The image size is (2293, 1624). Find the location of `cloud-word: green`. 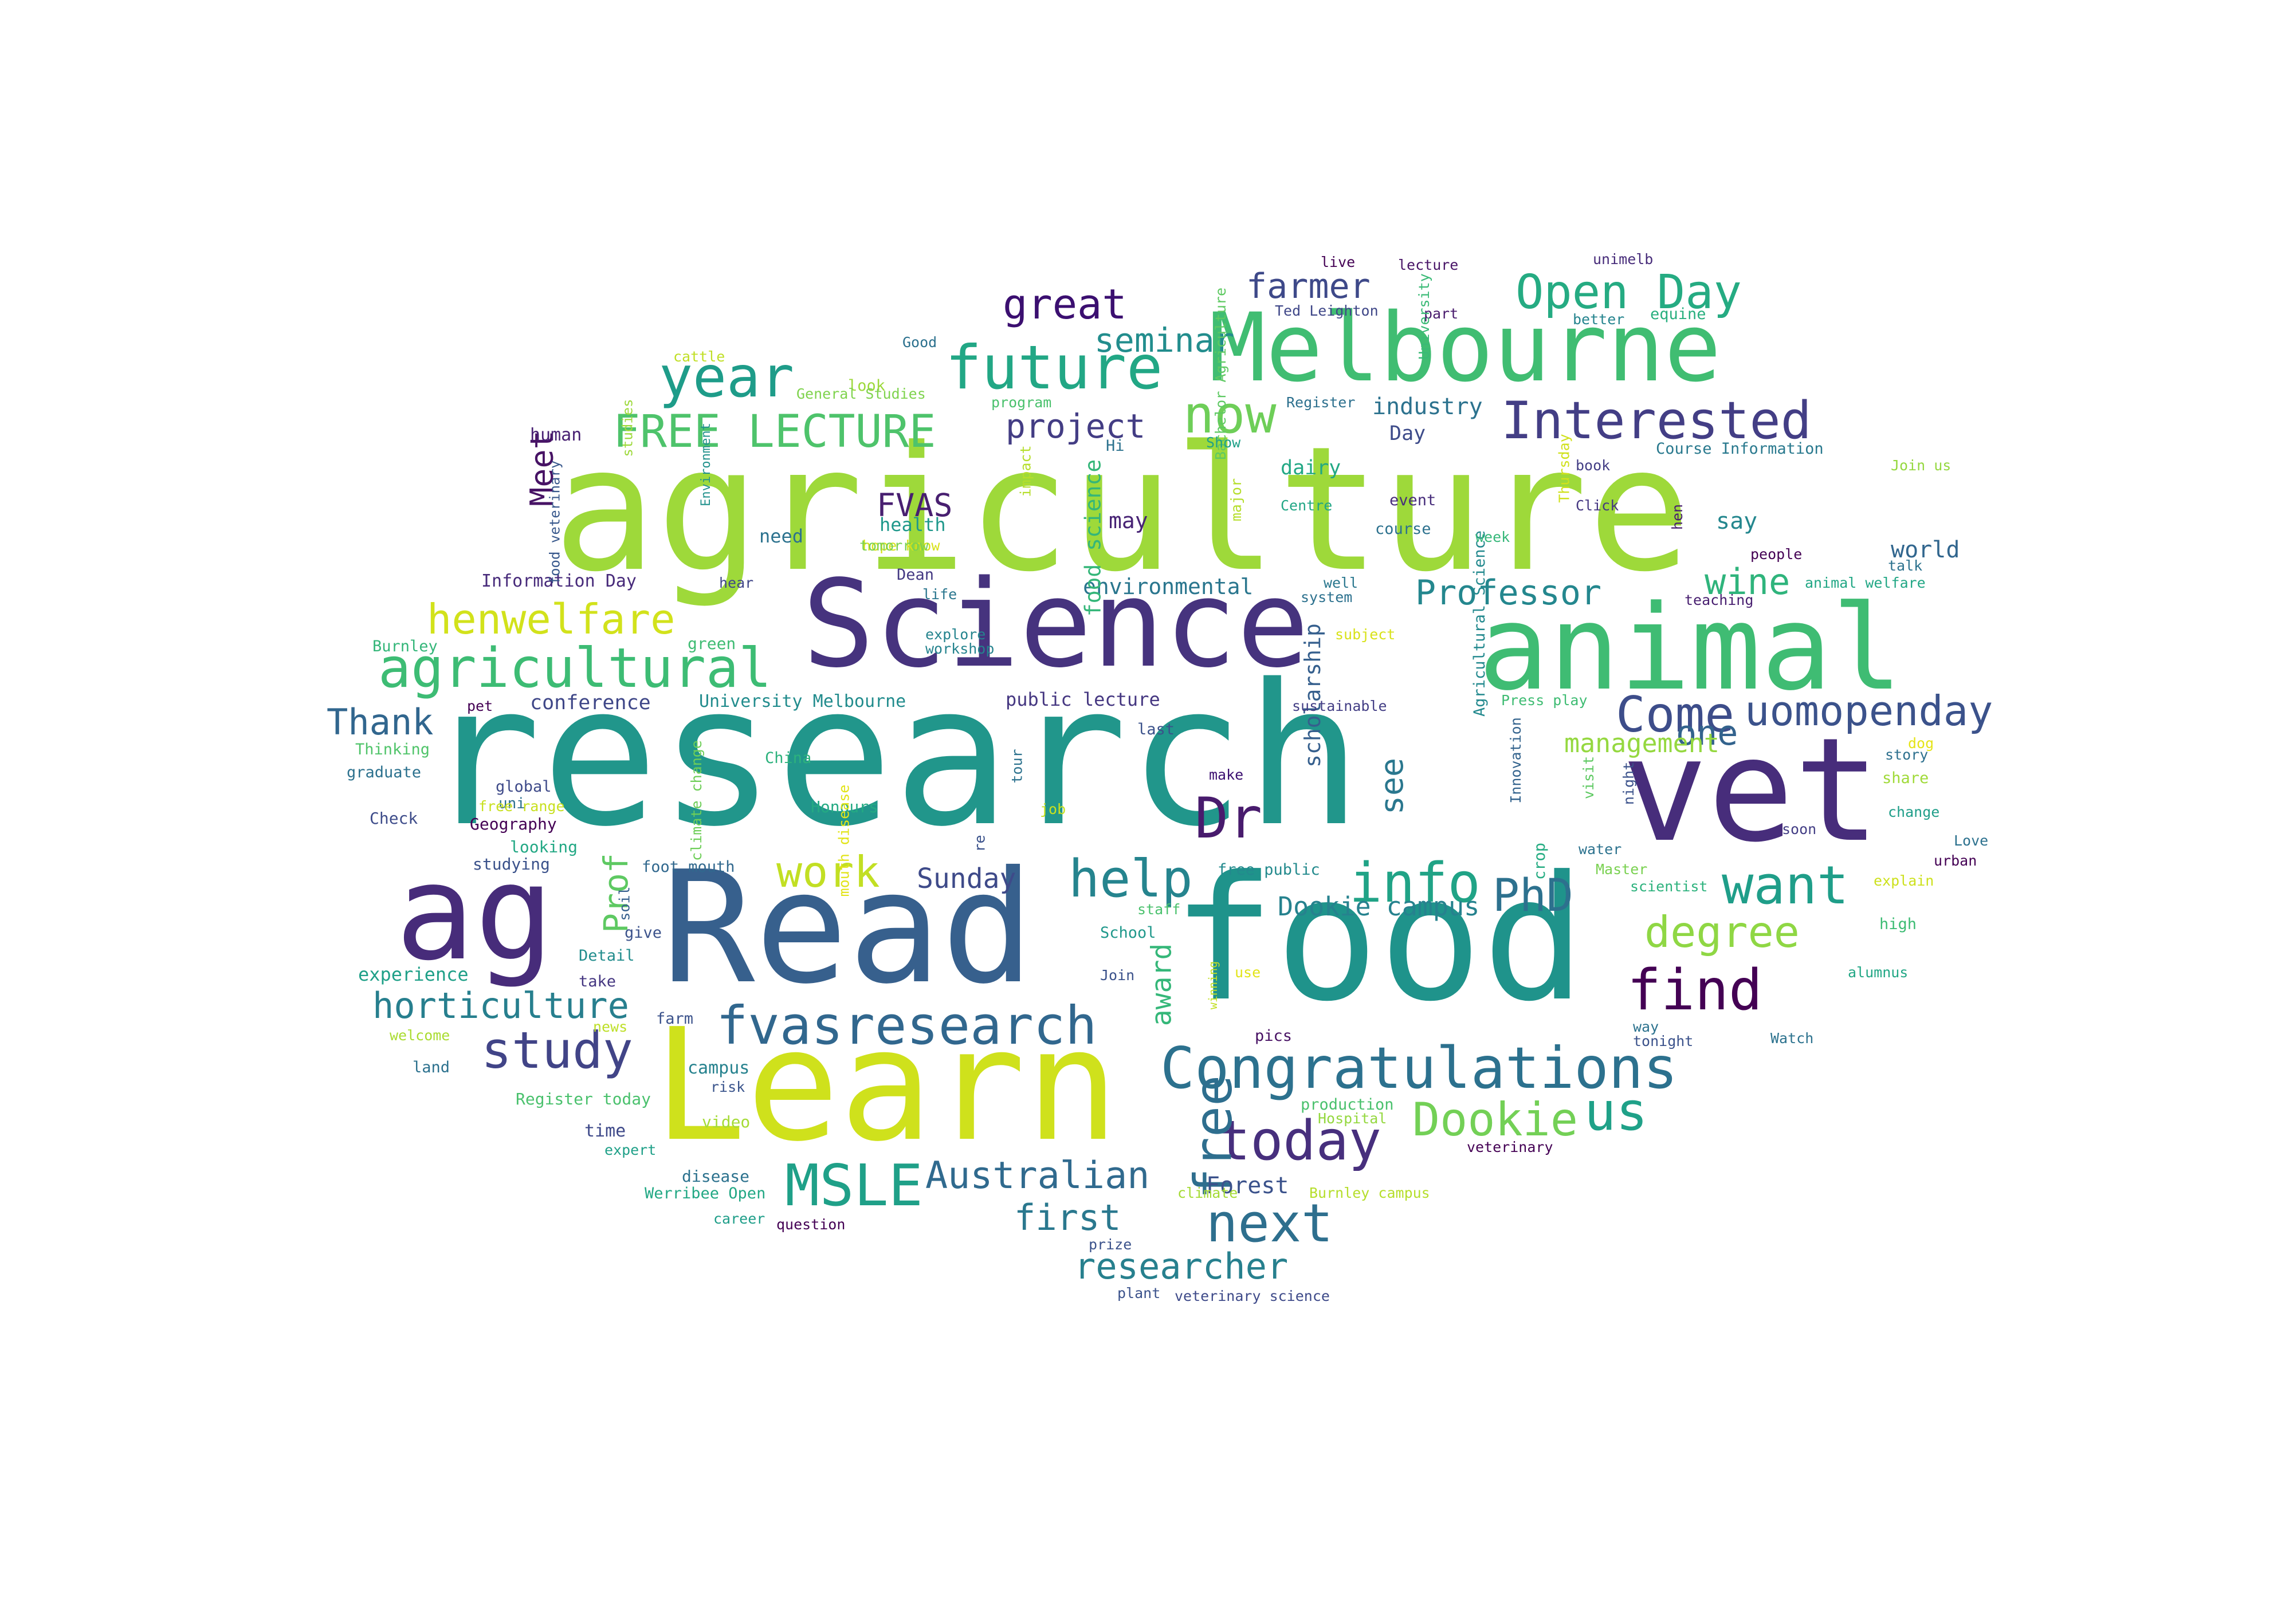

cloud-word: green is located at coordinates (712, 643).